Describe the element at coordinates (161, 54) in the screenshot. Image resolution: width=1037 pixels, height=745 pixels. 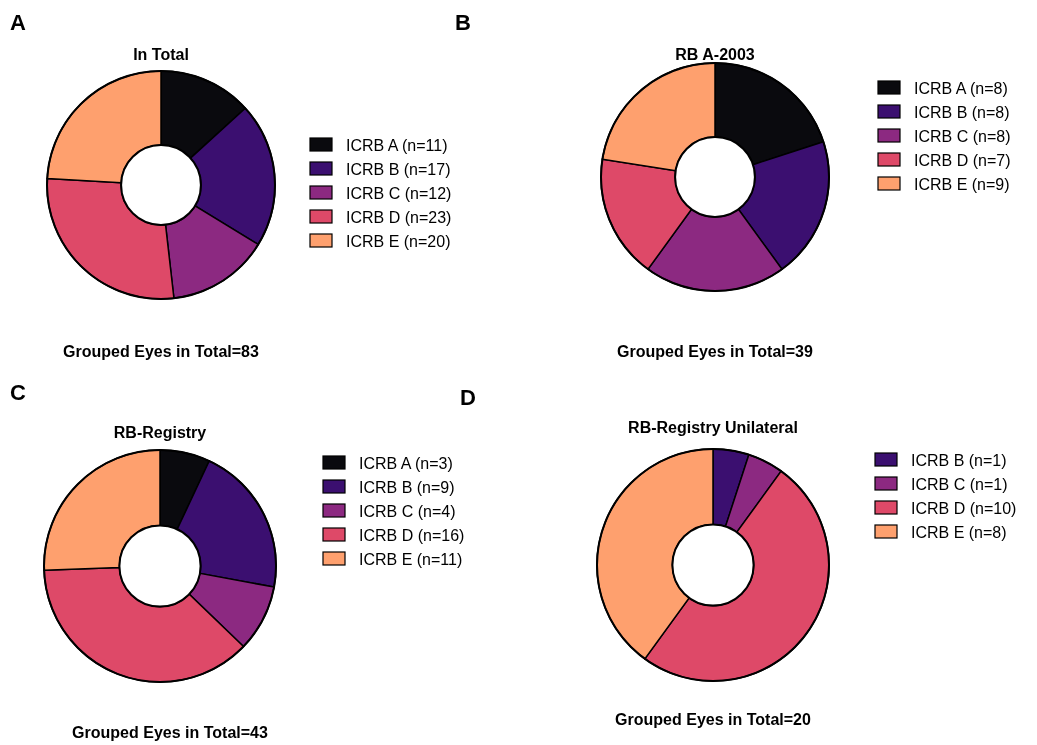
I see `chart-title: In Total` at that location.